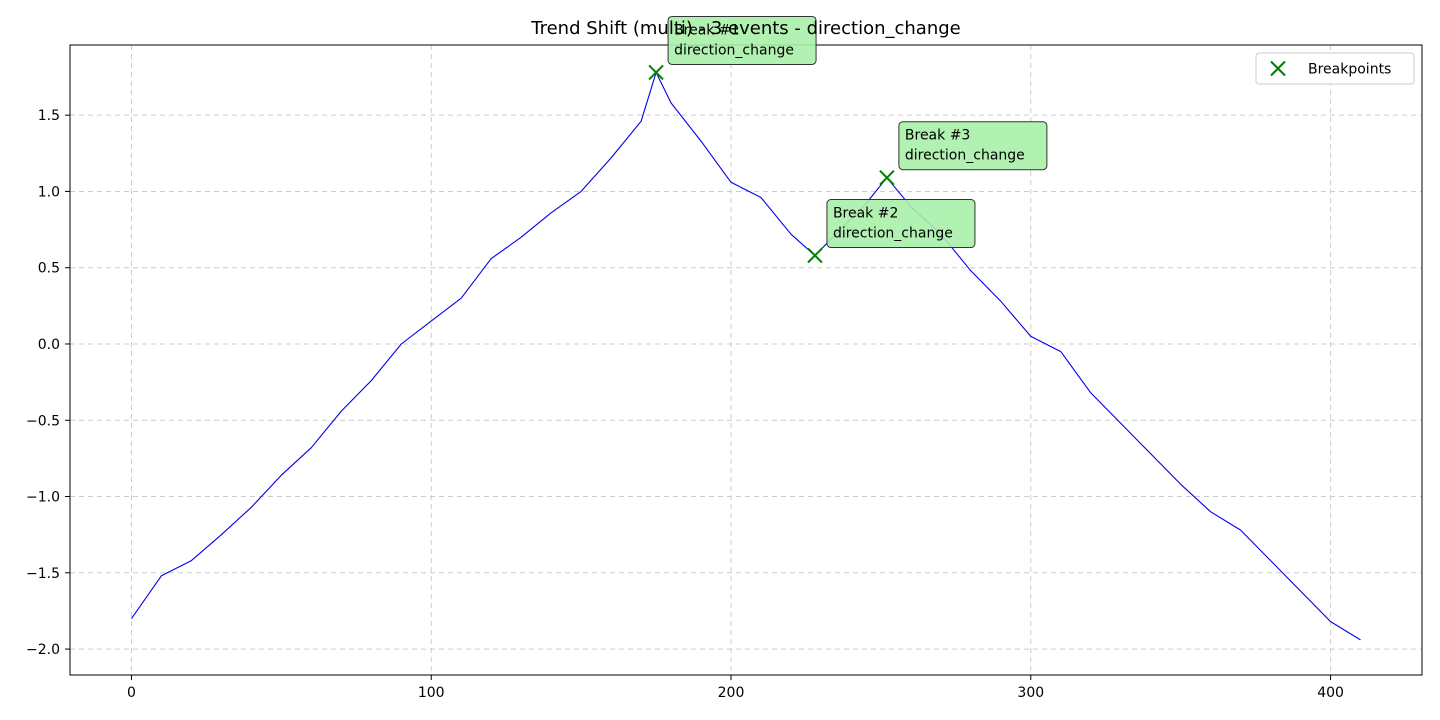 Image resolution: width=1440 pixels, height=720 pixels. I want to click on legend-label-breakpoints: Breakpoints, so click(1349, 70).